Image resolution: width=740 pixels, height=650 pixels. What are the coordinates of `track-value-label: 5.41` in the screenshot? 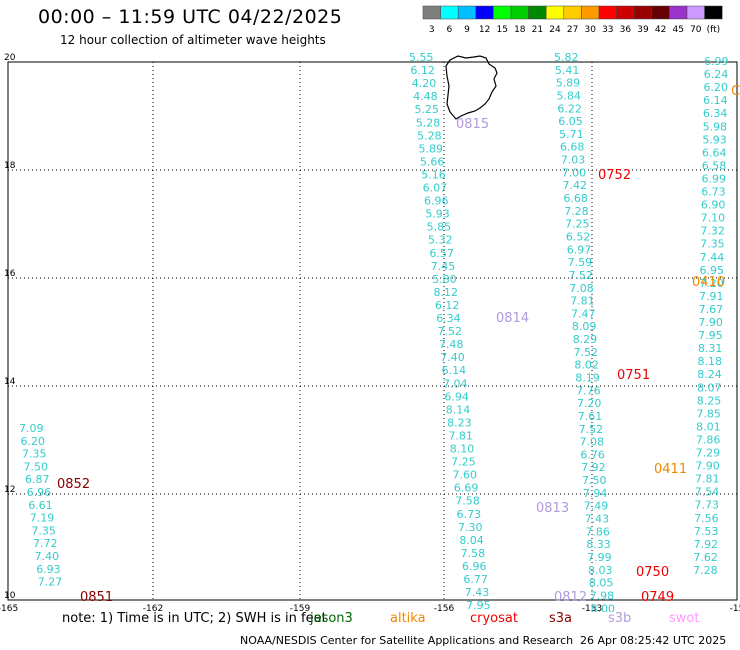 It's located at (567, 70).